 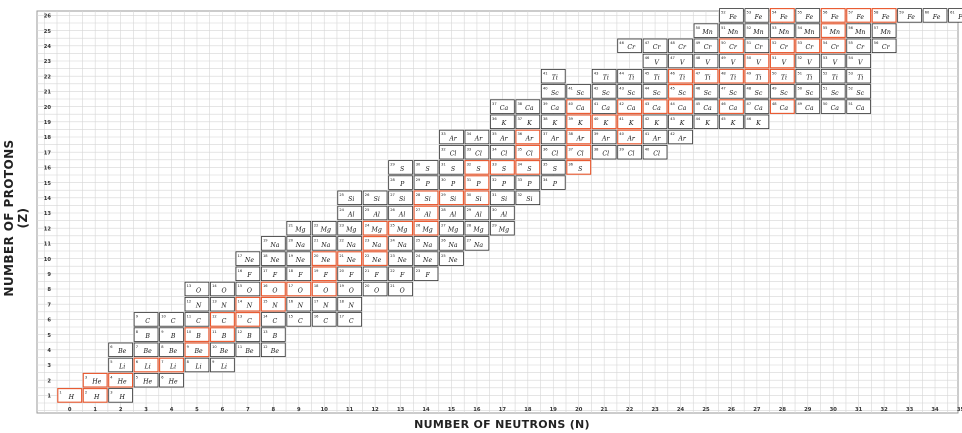 What do you see at coordinates (198, 336) in the screenshot?
I see `isotope-symbol: B` at bounding box center [198, 336].